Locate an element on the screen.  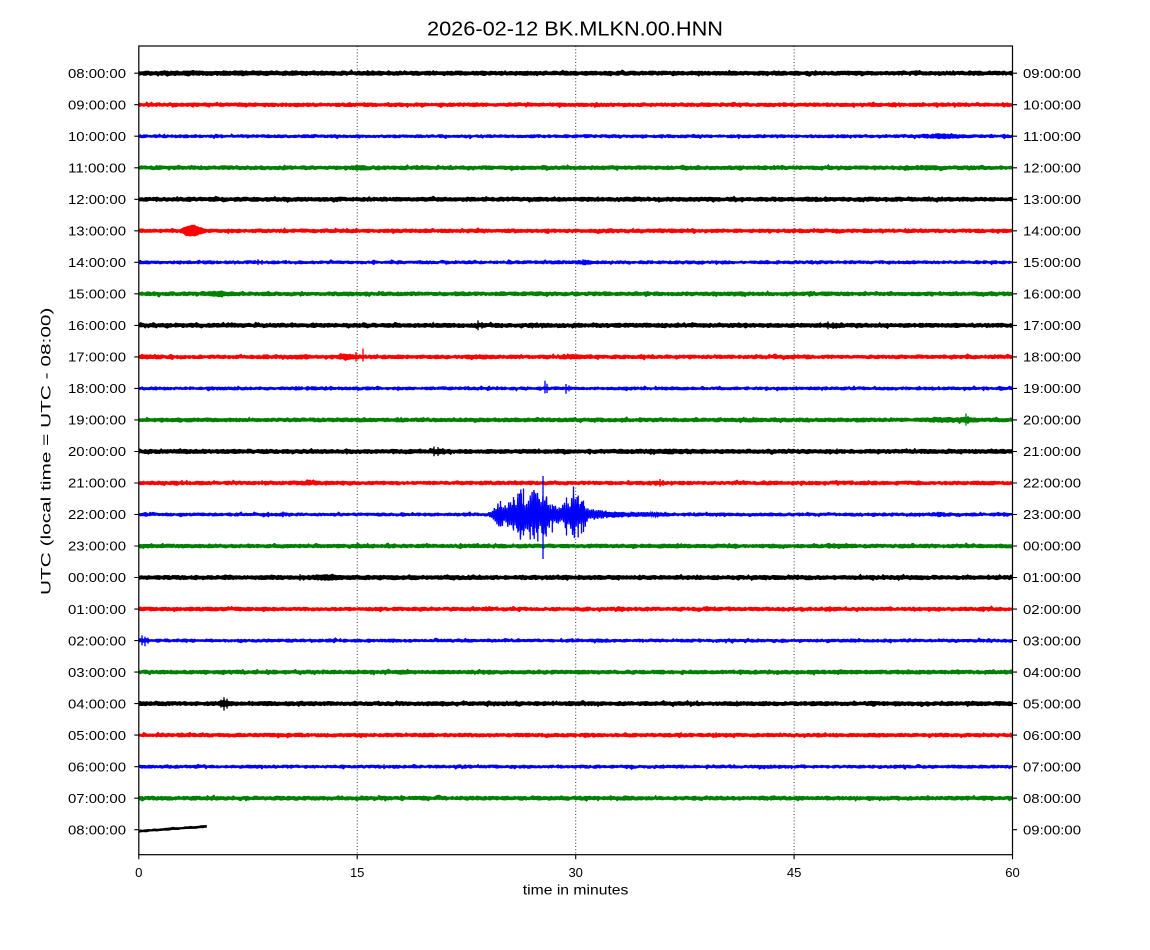
svg-text: 15 is located at coordinates (357, 872).